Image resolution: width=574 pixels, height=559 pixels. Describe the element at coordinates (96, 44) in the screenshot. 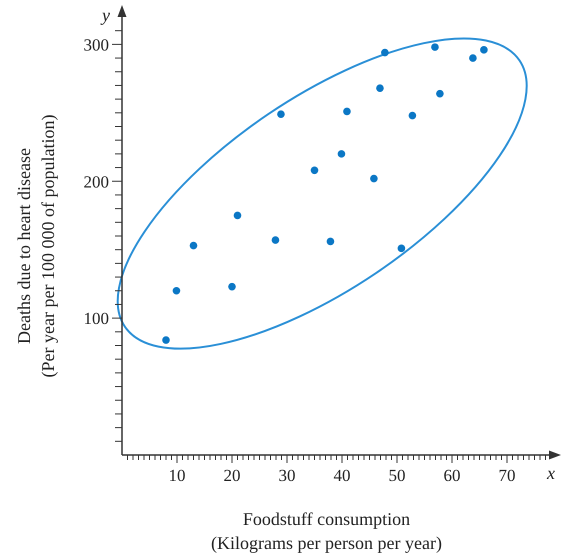

I see `y-tick-label: 300` at that location.